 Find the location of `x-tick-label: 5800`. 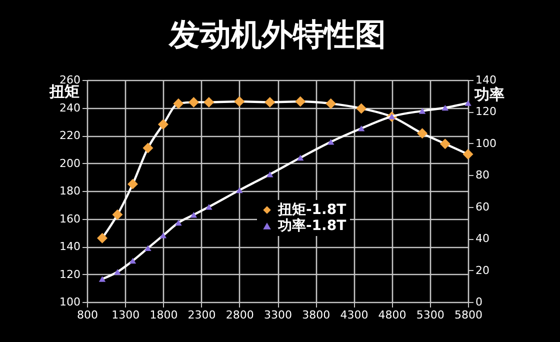

x-tick-label: 5800 is located at coordinates (468, 315).